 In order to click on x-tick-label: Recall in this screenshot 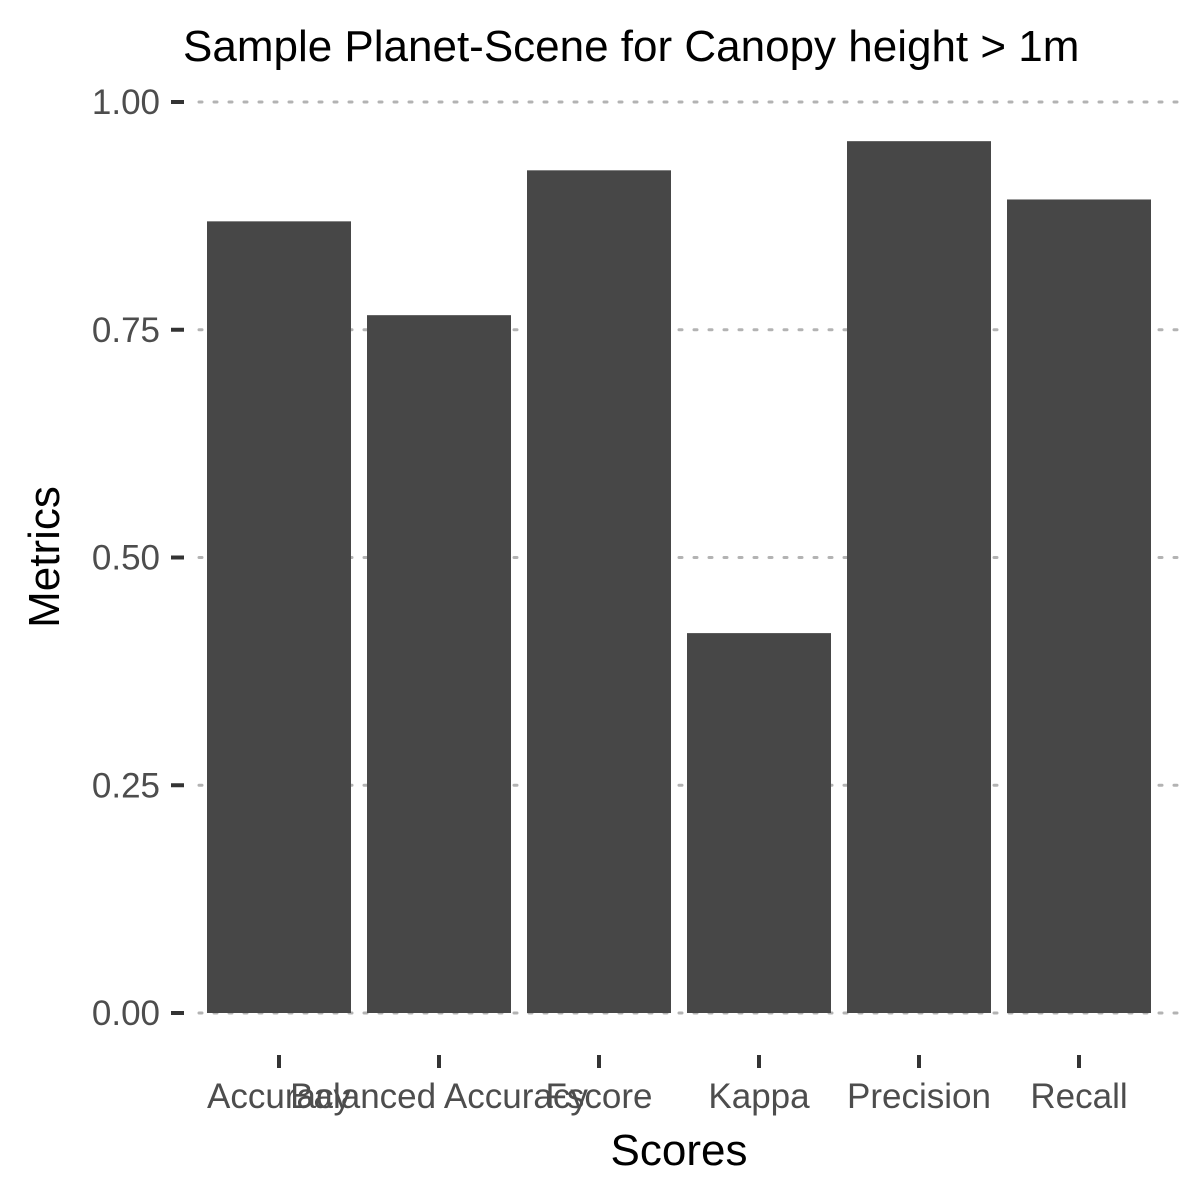, I will do `click(1078, 1096)`.